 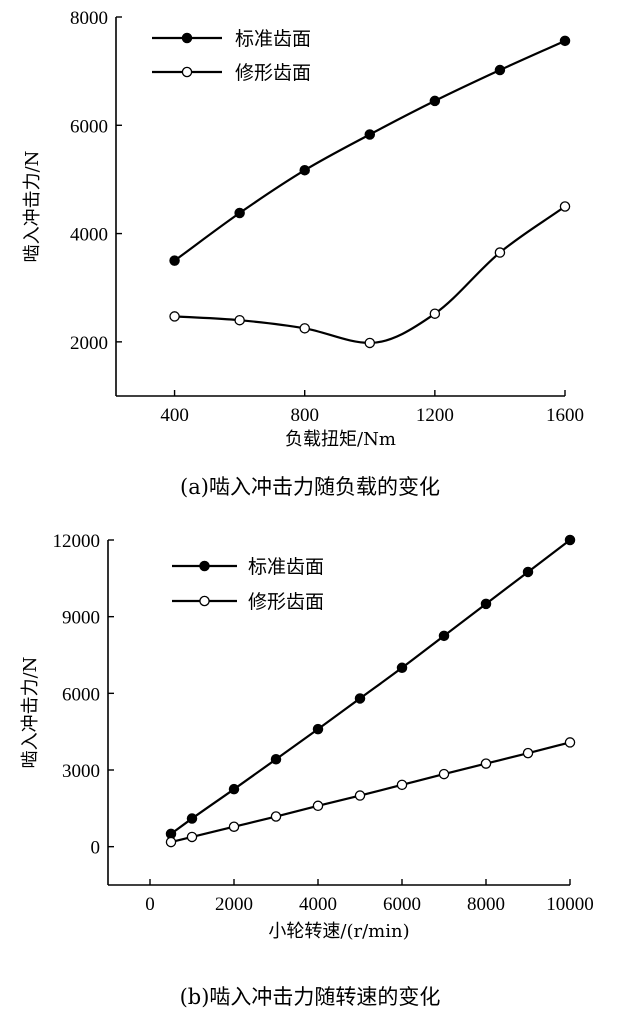 I want to click on x-tick-label: 1600, so click(x=565, y=415).